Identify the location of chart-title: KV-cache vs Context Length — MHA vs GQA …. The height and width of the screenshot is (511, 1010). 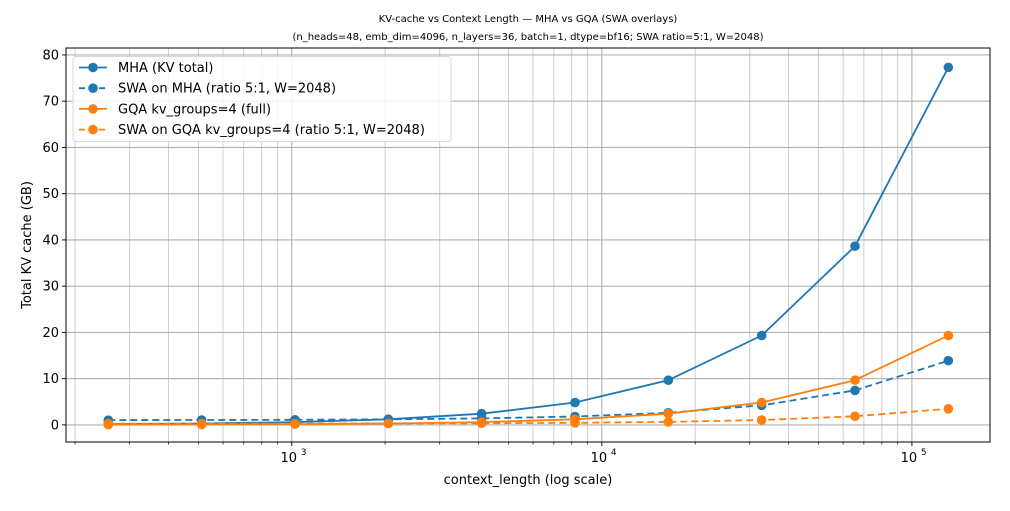
(528, 19).